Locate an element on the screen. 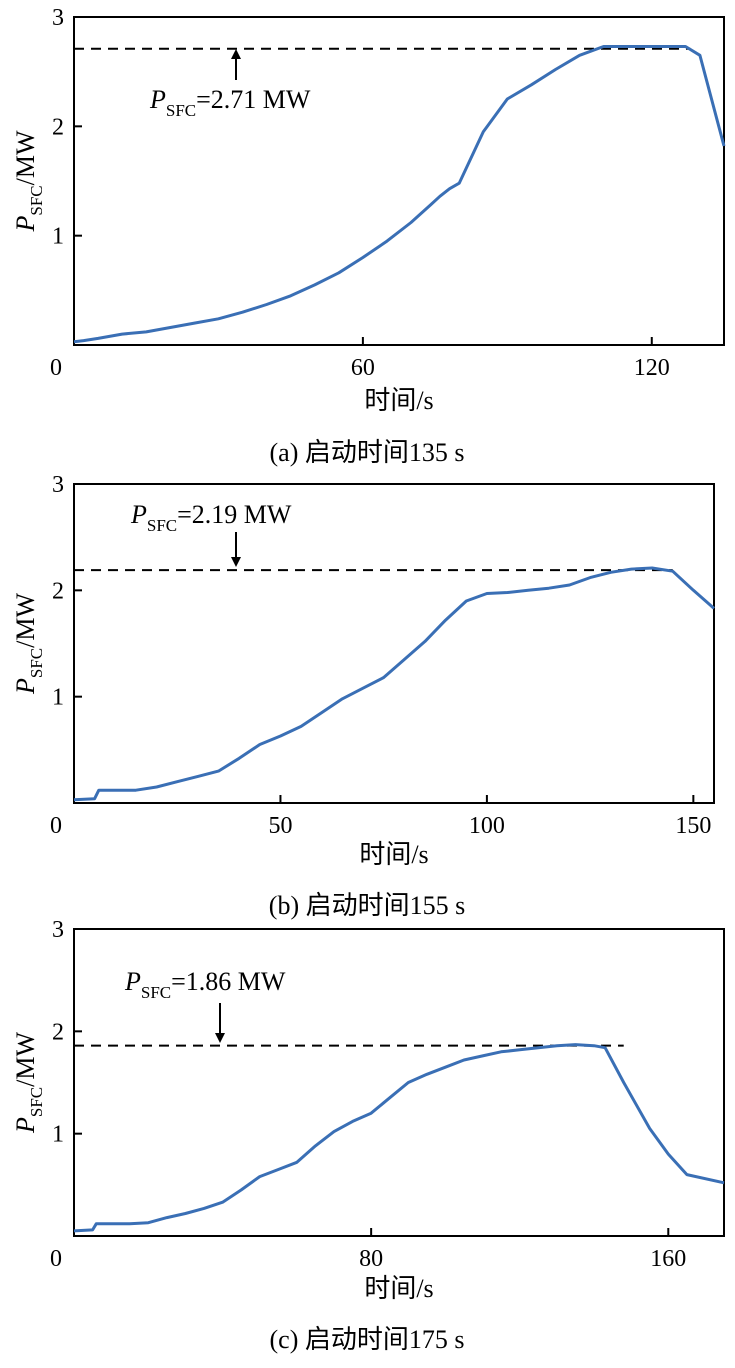 This screenshot has height=1368, width=735. panel-caption: (c) 启动时间175 s is located at coordinates (367, 1339).